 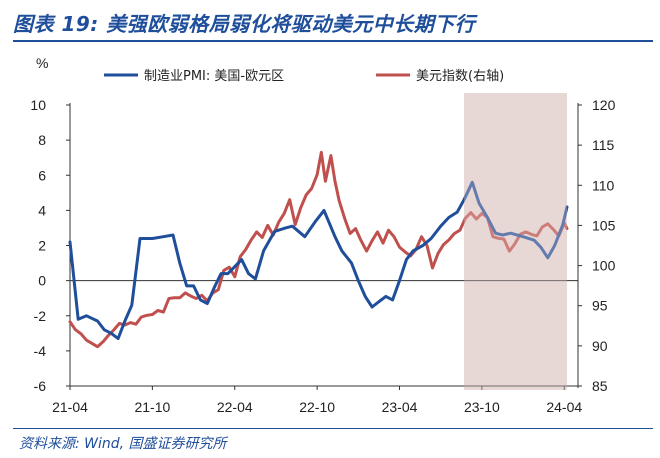 I want to click on y2-tick-label: 105, so click(x=604, y=225).